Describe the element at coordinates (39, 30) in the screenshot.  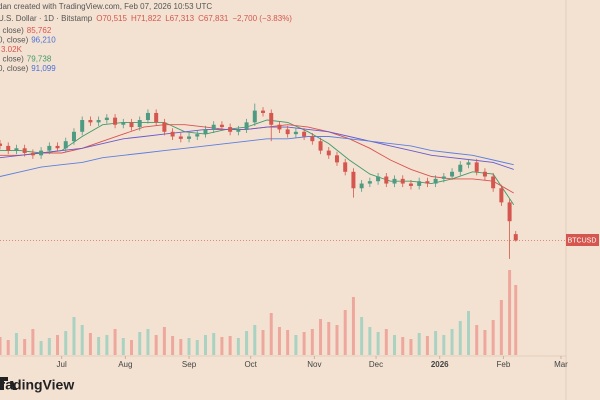
I see `legend-value: 85,762` at that location.